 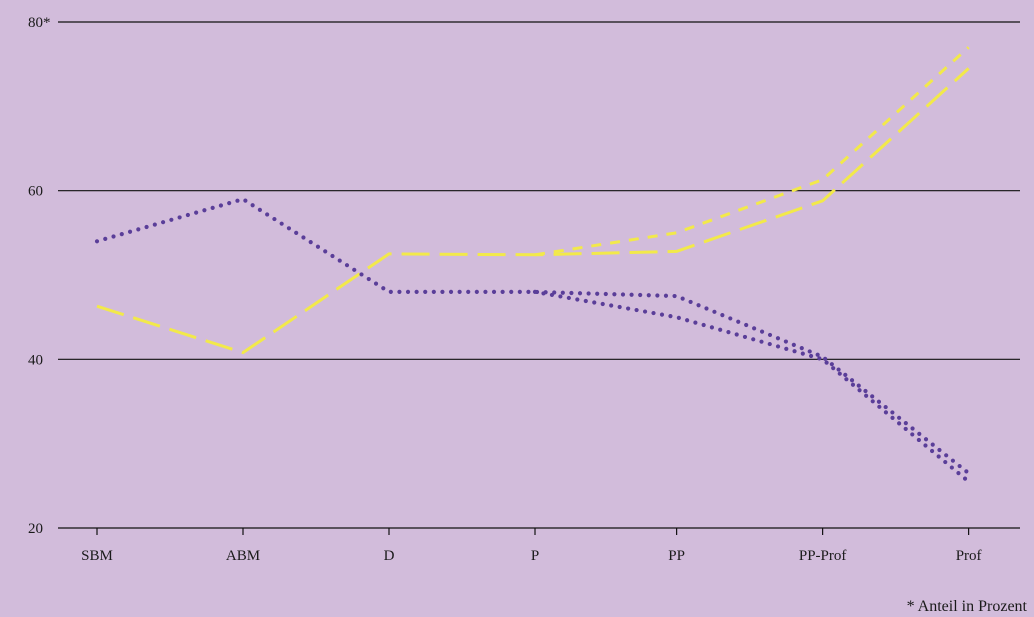 What do you see at coordinates (969, 556) in the screenshot?
I see `x-tick-label-6: Prof` at bounding box center [969, 556].